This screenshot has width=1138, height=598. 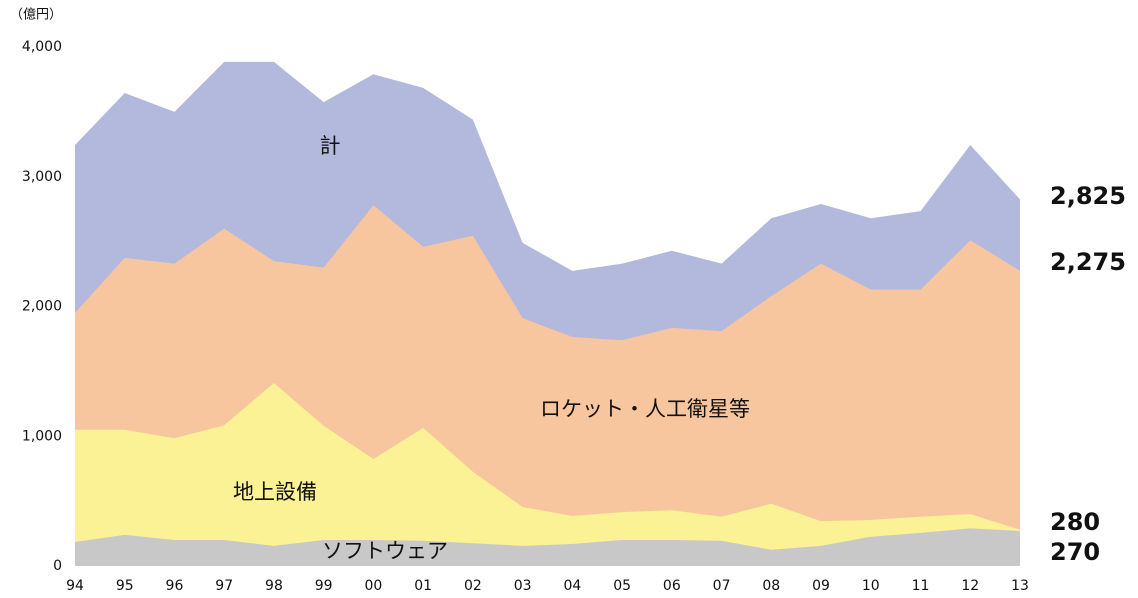 What do you see at coordinates (970, 586) in the screenshot?
I see `x-tick-label: 12` at bounding box center [970, 586].